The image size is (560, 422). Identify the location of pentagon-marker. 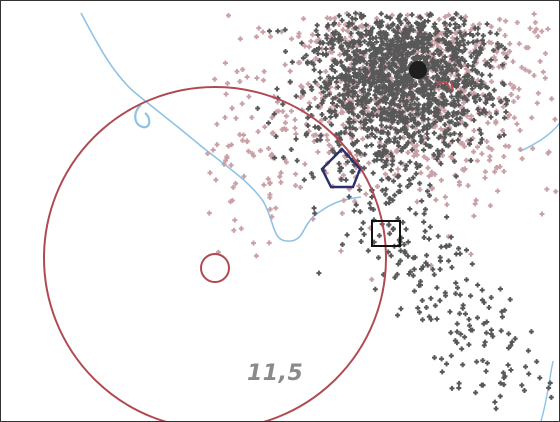
(341, 168).